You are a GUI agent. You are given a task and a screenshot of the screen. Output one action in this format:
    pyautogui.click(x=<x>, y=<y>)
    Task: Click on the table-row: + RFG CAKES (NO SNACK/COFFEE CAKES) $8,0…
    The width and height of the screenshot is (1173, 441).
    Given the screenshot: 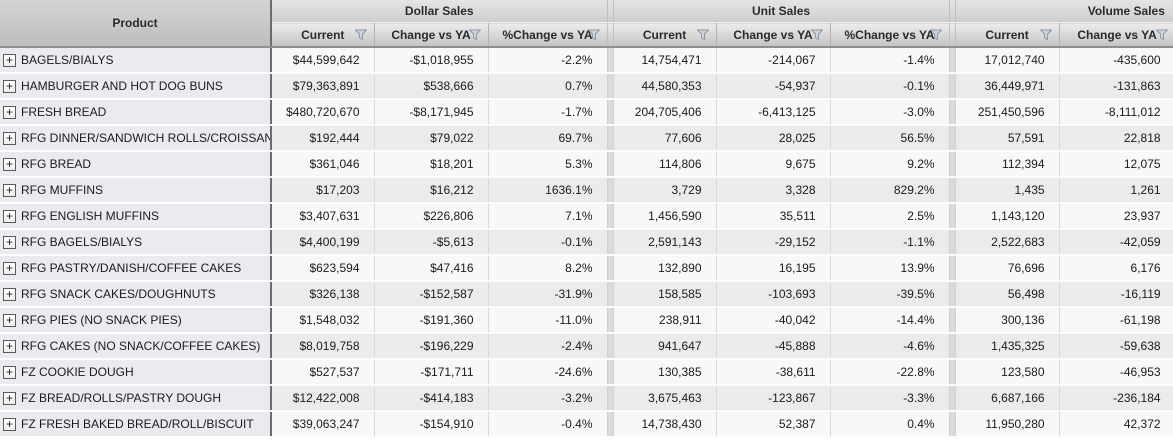 What is the action you would take?
    pyautogui.click(x=586, y=346)
    